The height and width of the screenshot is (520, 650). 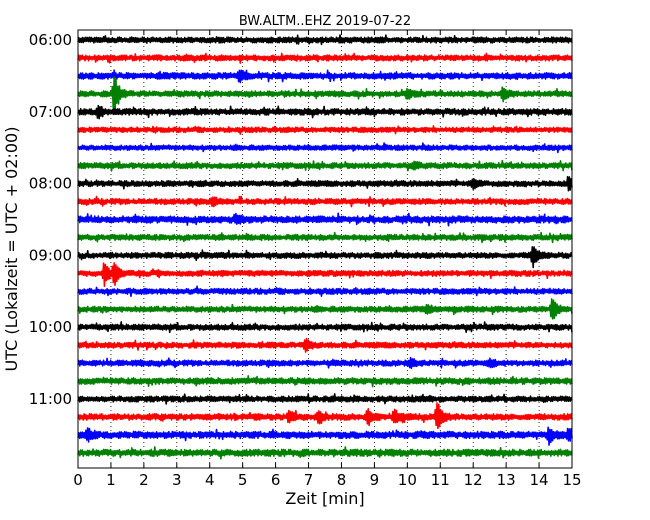 I want to click on y-axis-ticks: 06:00 07:00 08:00 09:00 10:00 11:00, so click(x=56, y=219).